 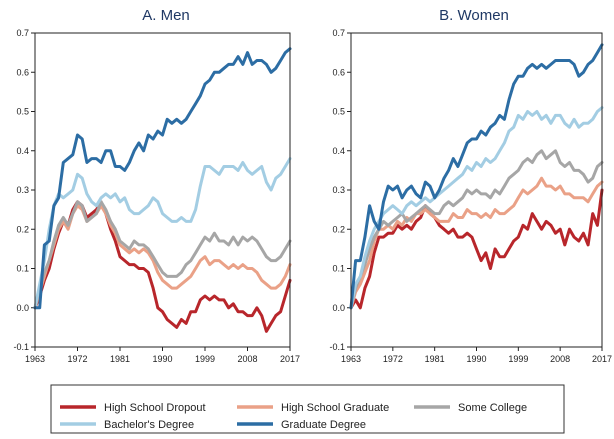 I want to click on men-series-some-college, so click(x=162, y=255).